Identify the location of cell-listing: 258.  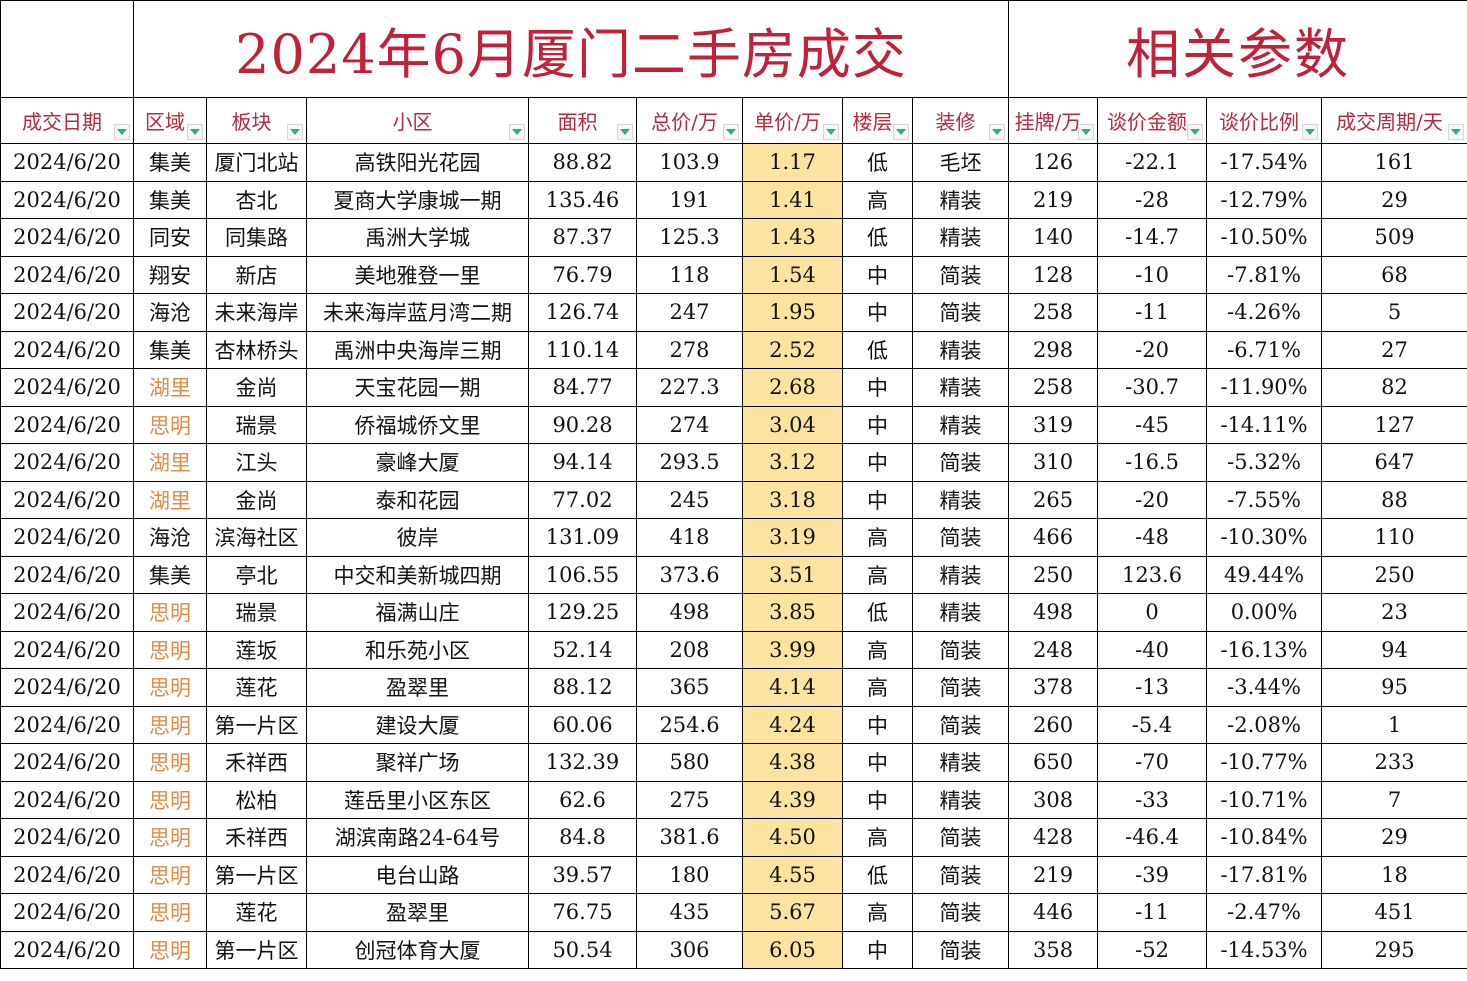
(1053, 312).